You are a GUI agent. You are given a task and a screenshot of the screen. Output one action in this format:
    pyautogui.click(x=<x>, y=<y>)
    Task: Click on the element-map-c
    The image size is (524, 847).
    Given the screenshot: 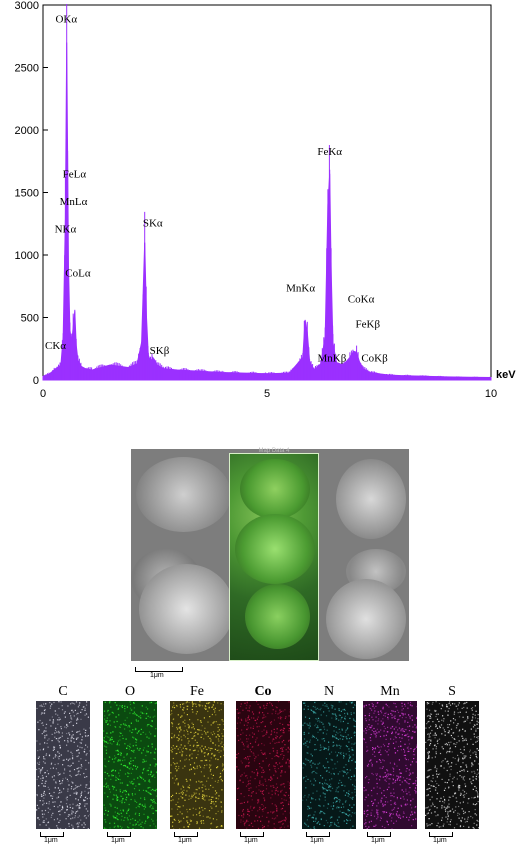 What is the action you would take?
    pyautogui.click(x=63, y=765)
    